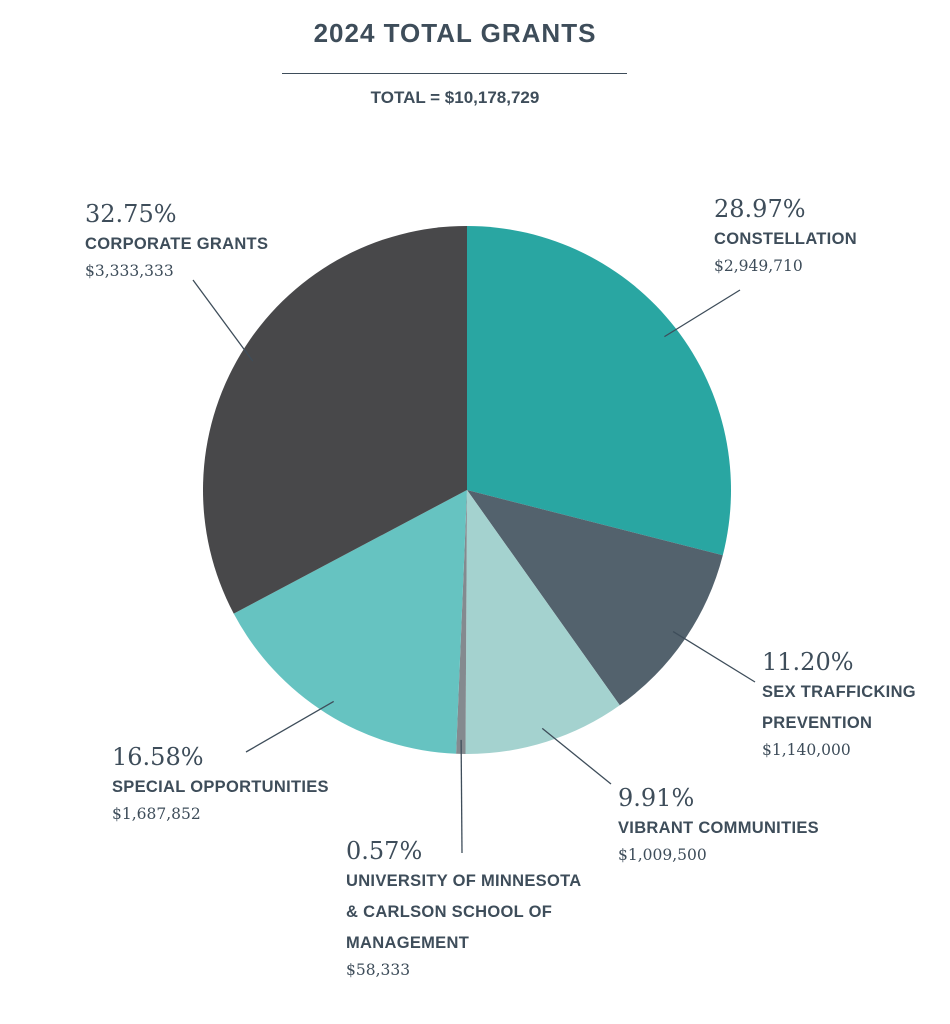  I want to click on label-vibrant-communities: 9.91% VIBRANT COMMUNITIES $1,009,500, so click(718, 824).